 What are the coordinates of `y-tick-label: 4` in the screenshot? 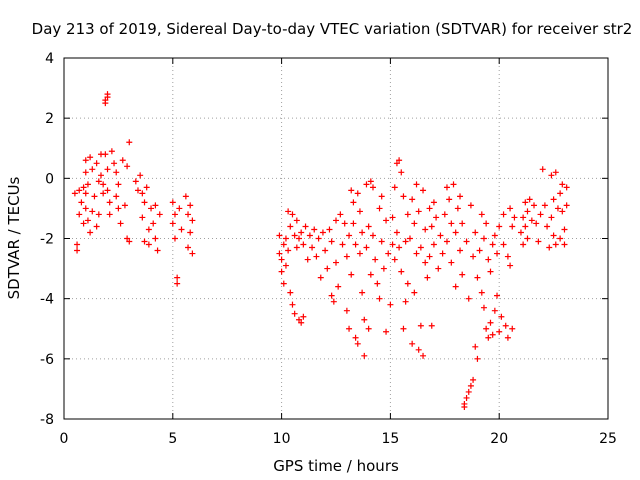 It's located at (49, 59).